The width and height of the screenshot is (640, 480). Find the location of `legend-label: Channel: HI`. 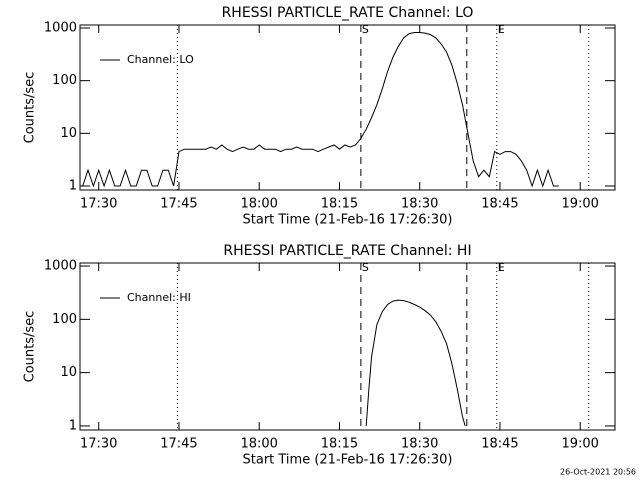

legend-label: Channel: HI is located at coordinates (159, 297).